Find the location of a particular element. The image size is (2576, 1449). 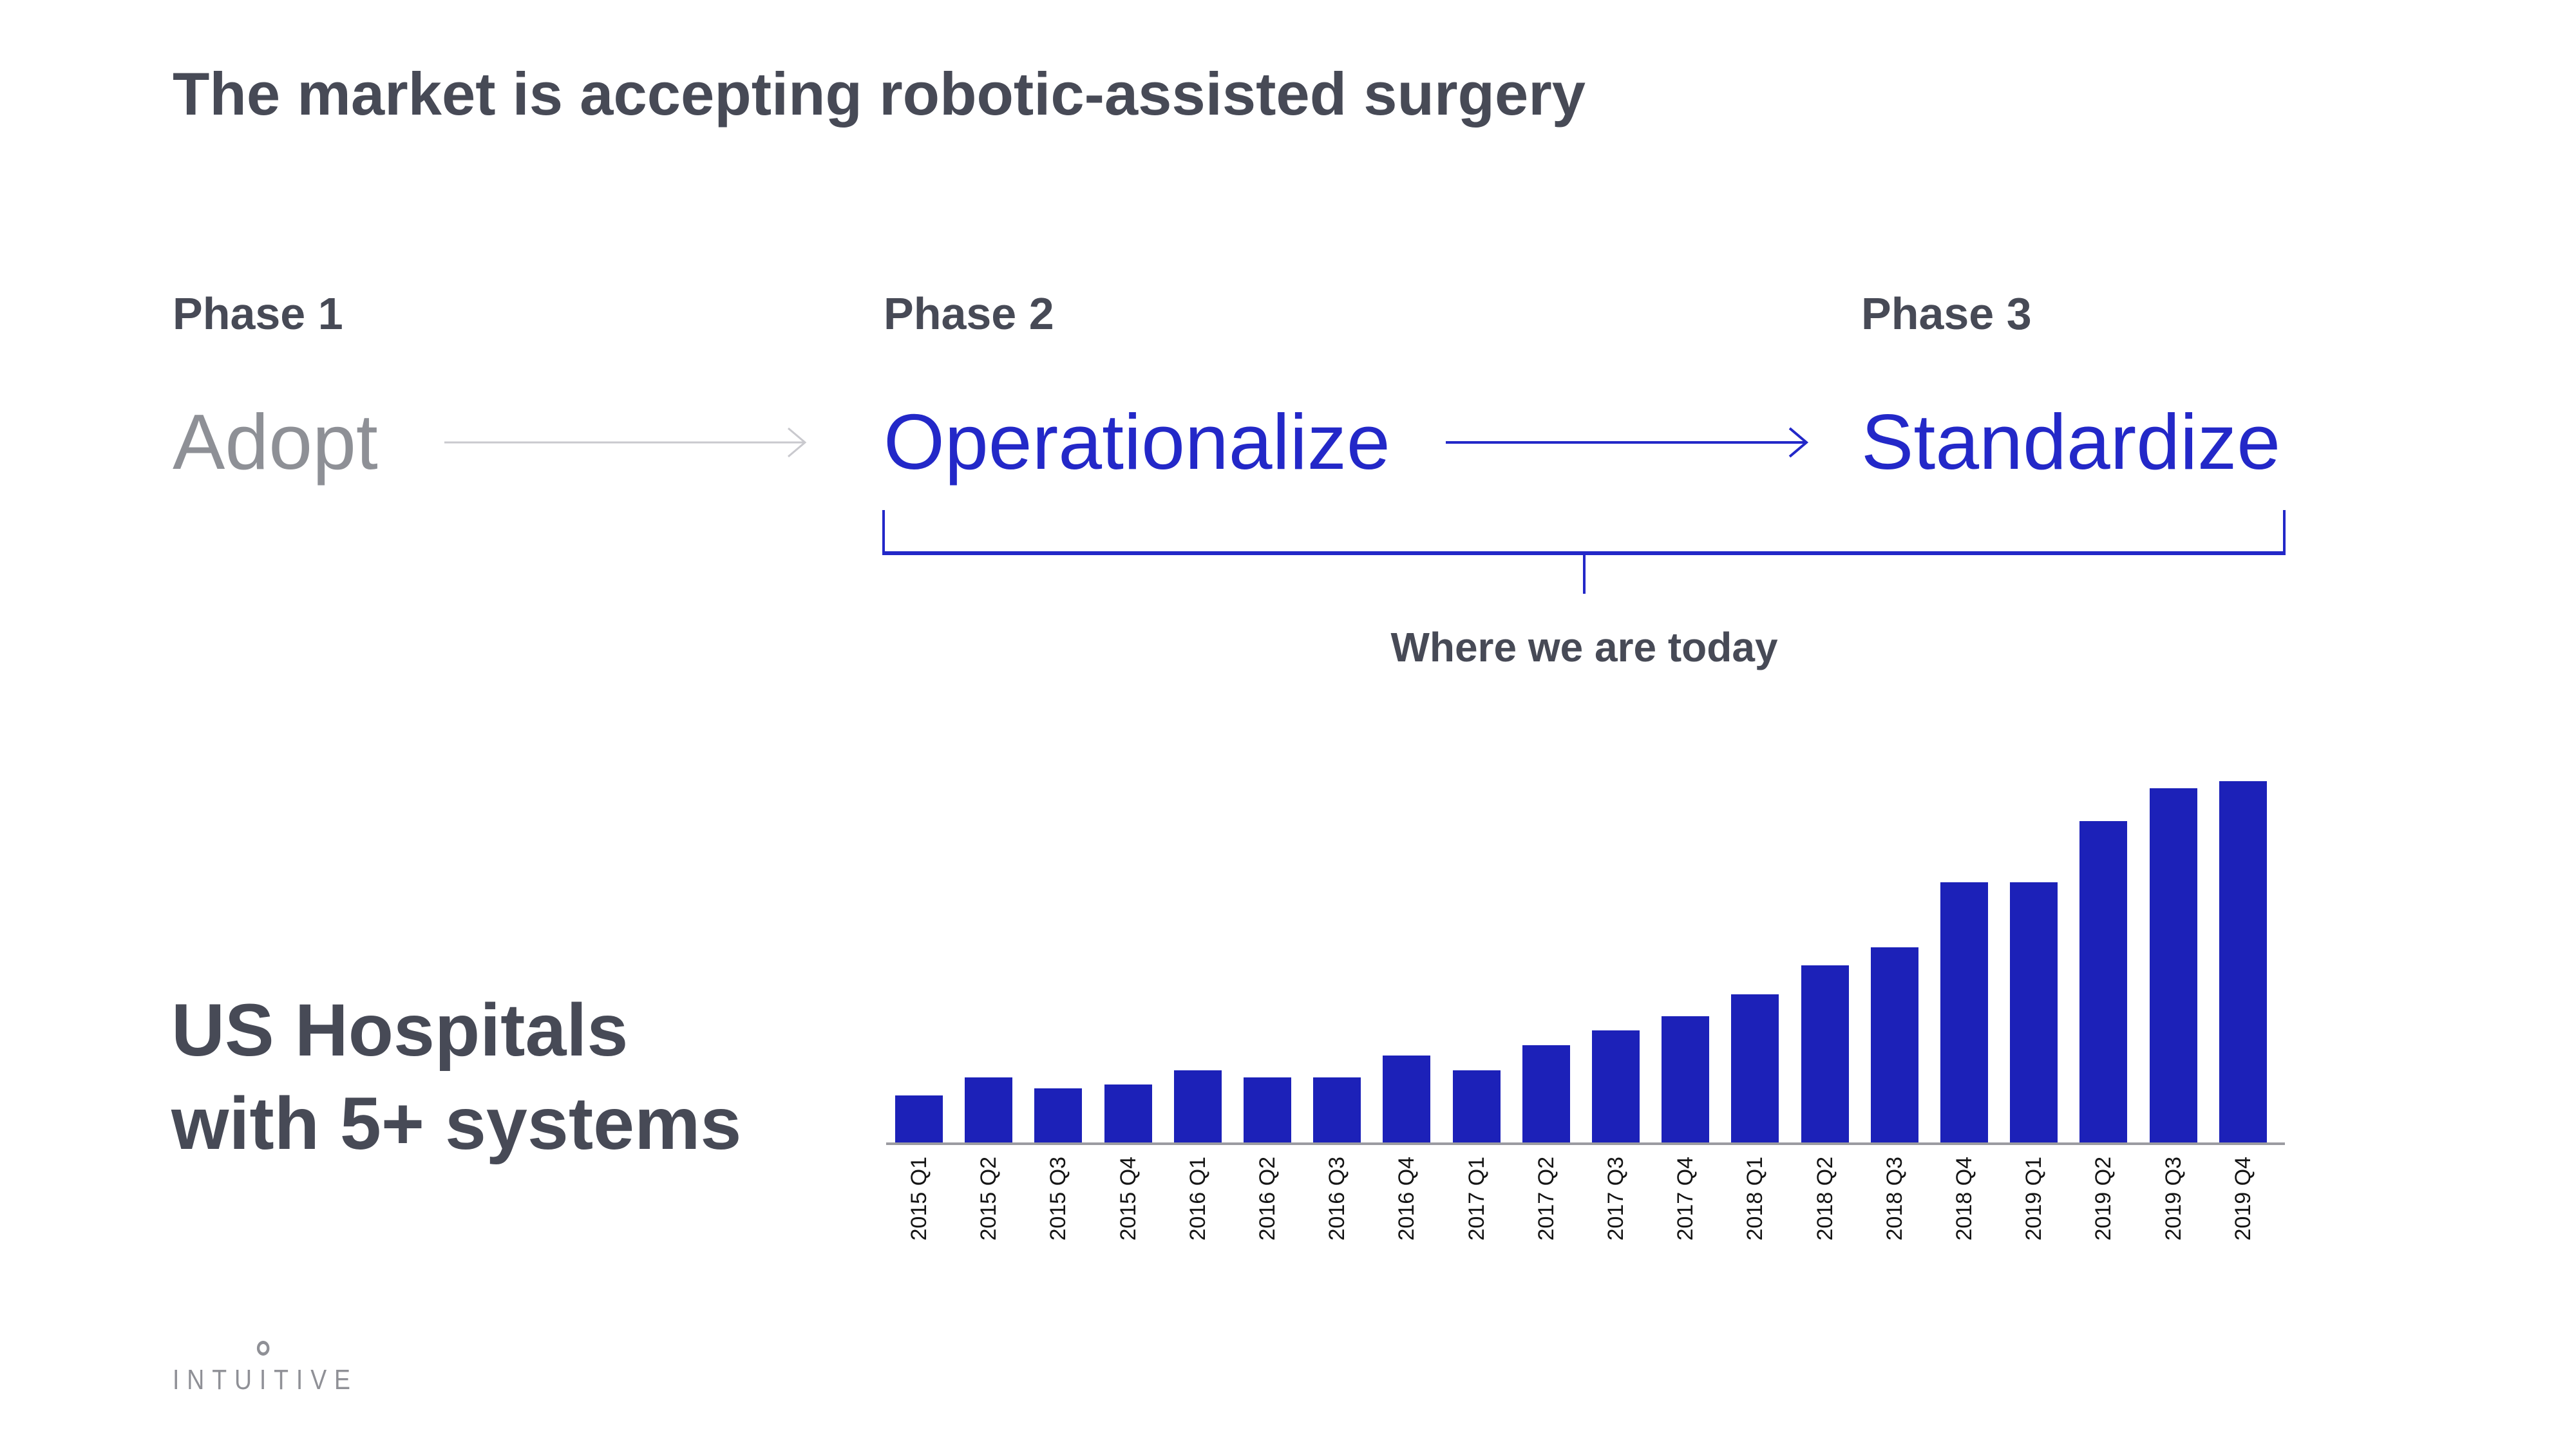

phase1-to-phase2-arrow-icon is located at coordinates (625, 443).